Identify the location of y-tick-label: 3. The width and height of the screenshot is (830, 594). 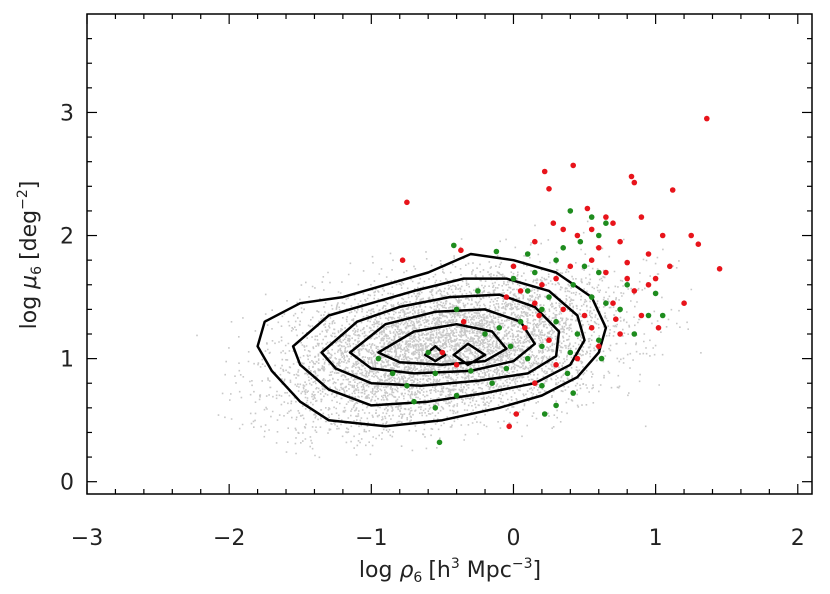
(67, 113).